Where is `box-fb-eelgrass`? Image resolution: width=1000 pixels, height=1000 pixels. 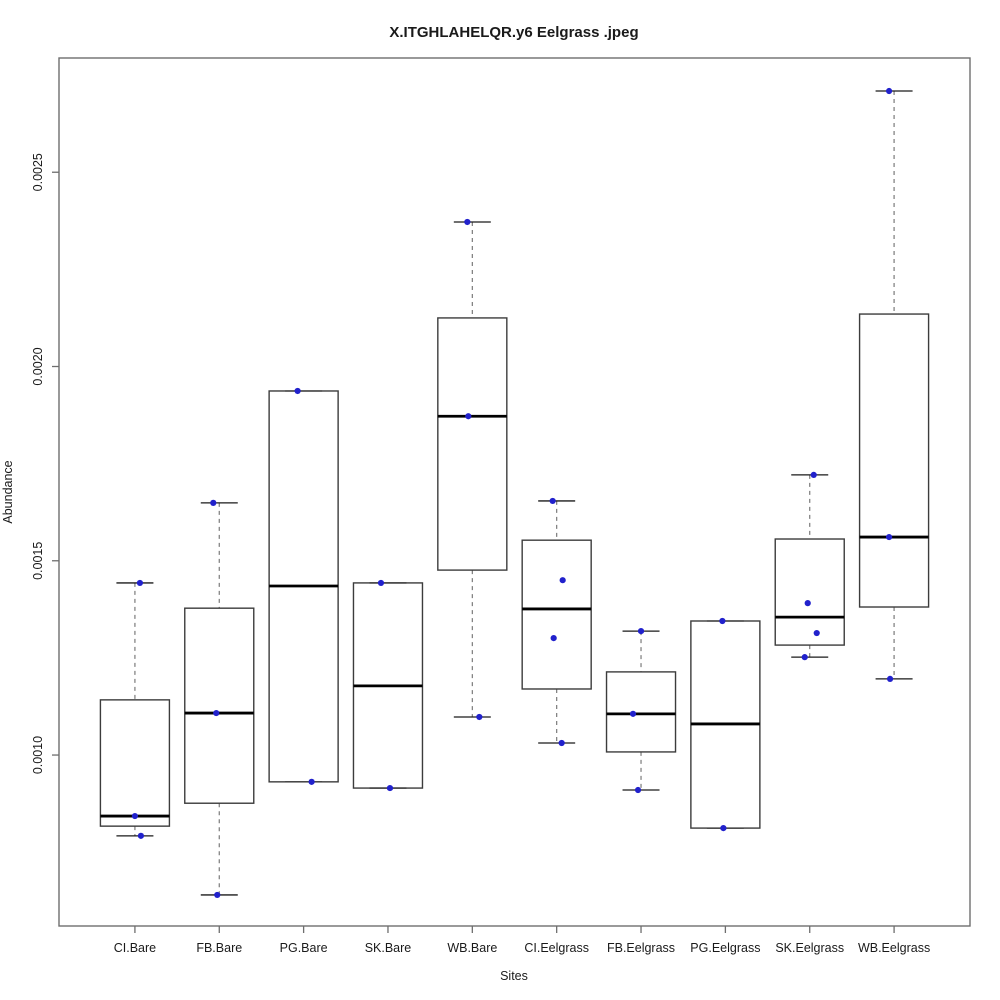 box-fb-eelgrass is located at coordinates (641, 712).